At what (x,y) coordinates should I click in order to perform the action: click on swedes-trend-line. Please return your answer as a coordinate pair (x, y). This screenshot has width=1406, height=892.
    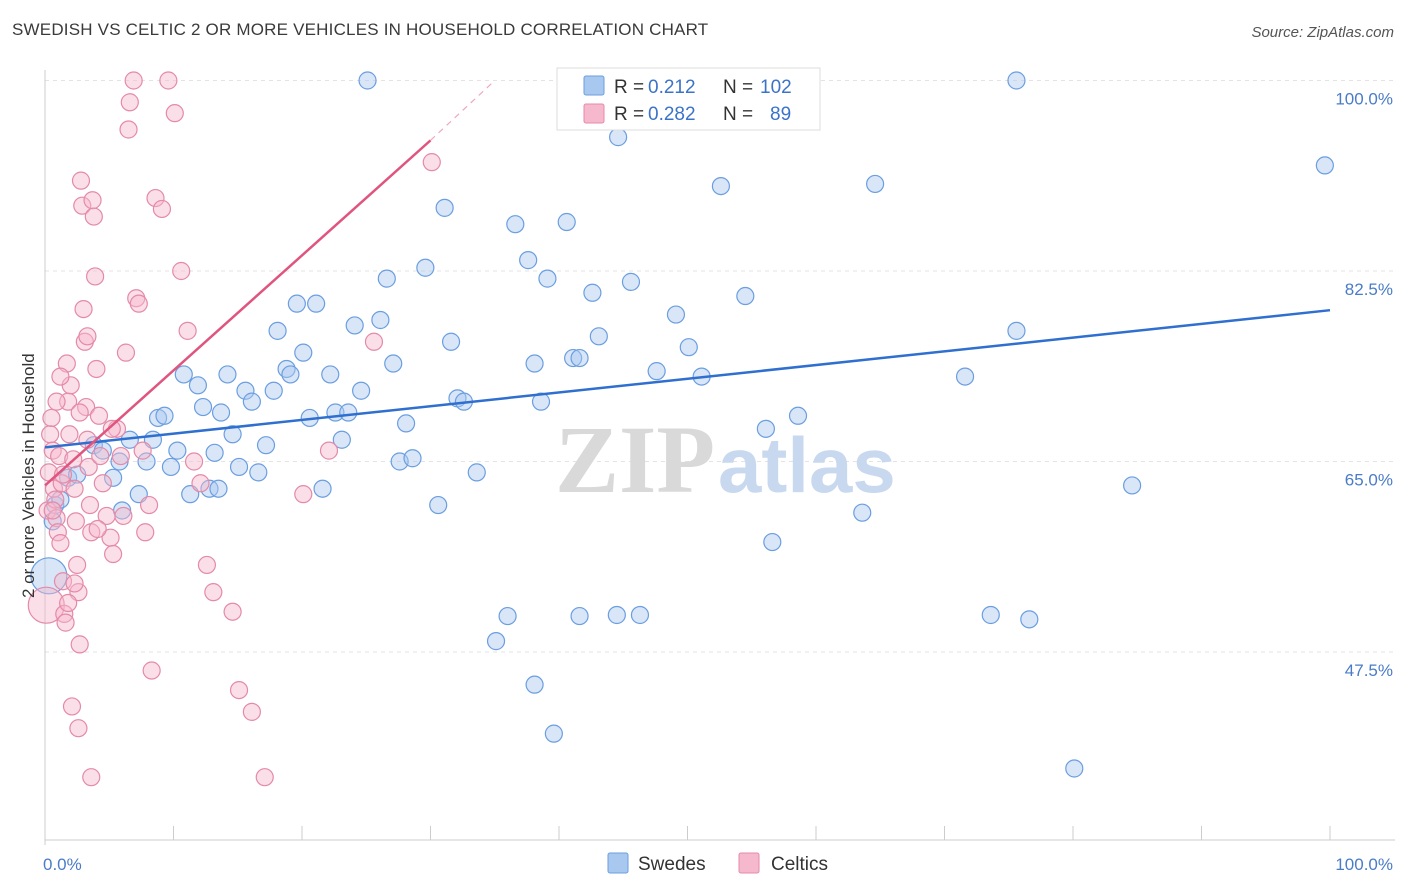
    Looking at the image, I should click on (687, 378).